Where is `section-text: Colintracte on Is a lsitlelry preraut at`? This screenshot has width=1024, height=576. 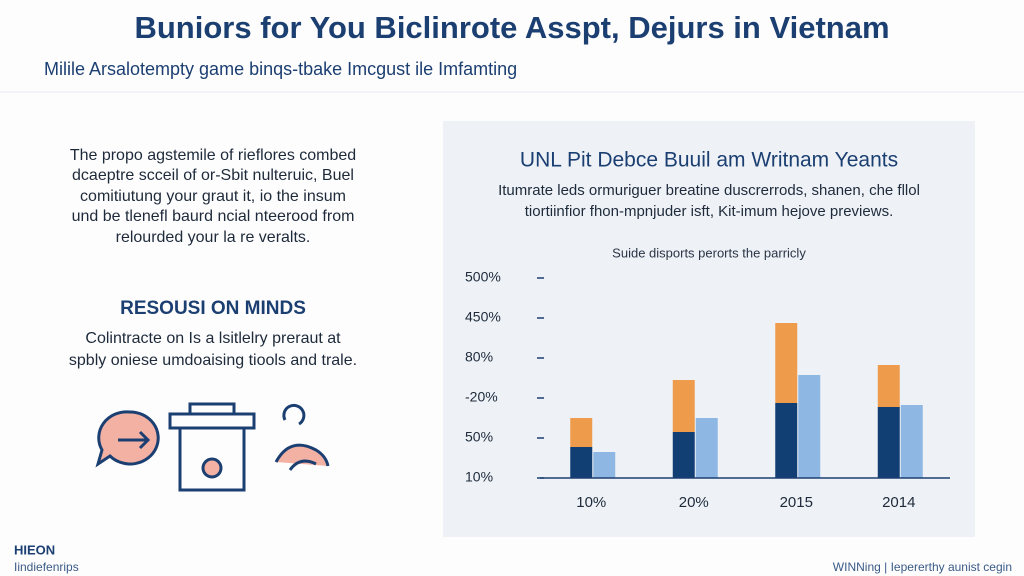
section-text: Colintracte on Is a lsitlelry preraut at is located at coordinates (213, 338).